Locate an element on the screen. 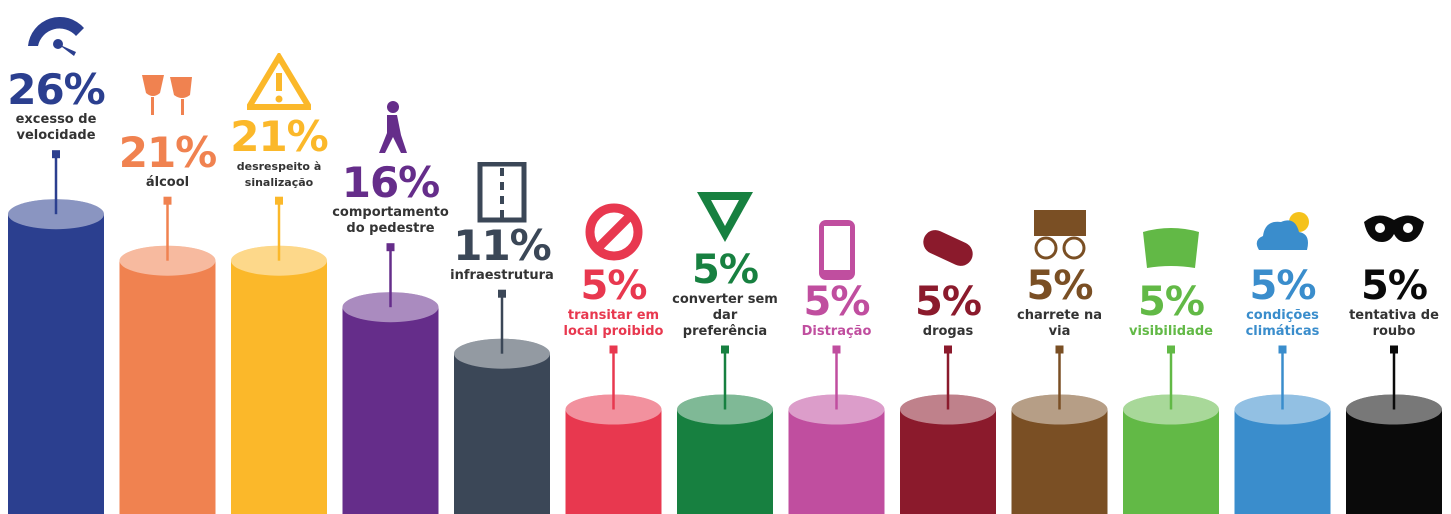 This screenshot has width=1451, height=514. value-label: 26% is located at coordinates (56, 90).